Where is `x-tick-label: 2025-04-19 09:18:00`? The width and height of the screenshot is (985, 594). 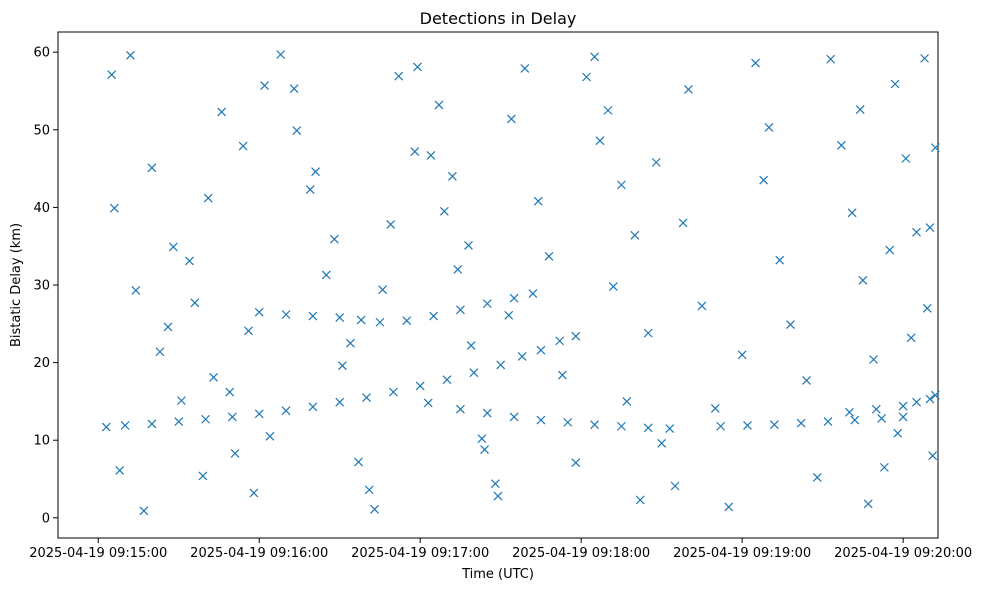
x-tick-label: 2025-04-19 09:18:00 is located at coordinates (581, 553).